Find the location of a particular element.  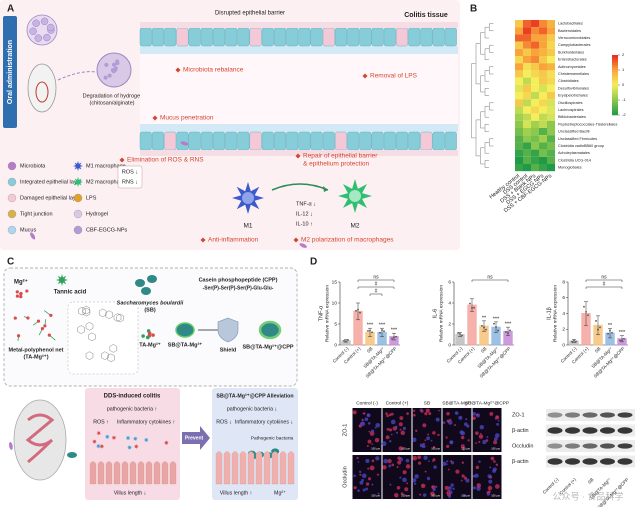

label: RNS ↓ is located at coordinates (130, 182).